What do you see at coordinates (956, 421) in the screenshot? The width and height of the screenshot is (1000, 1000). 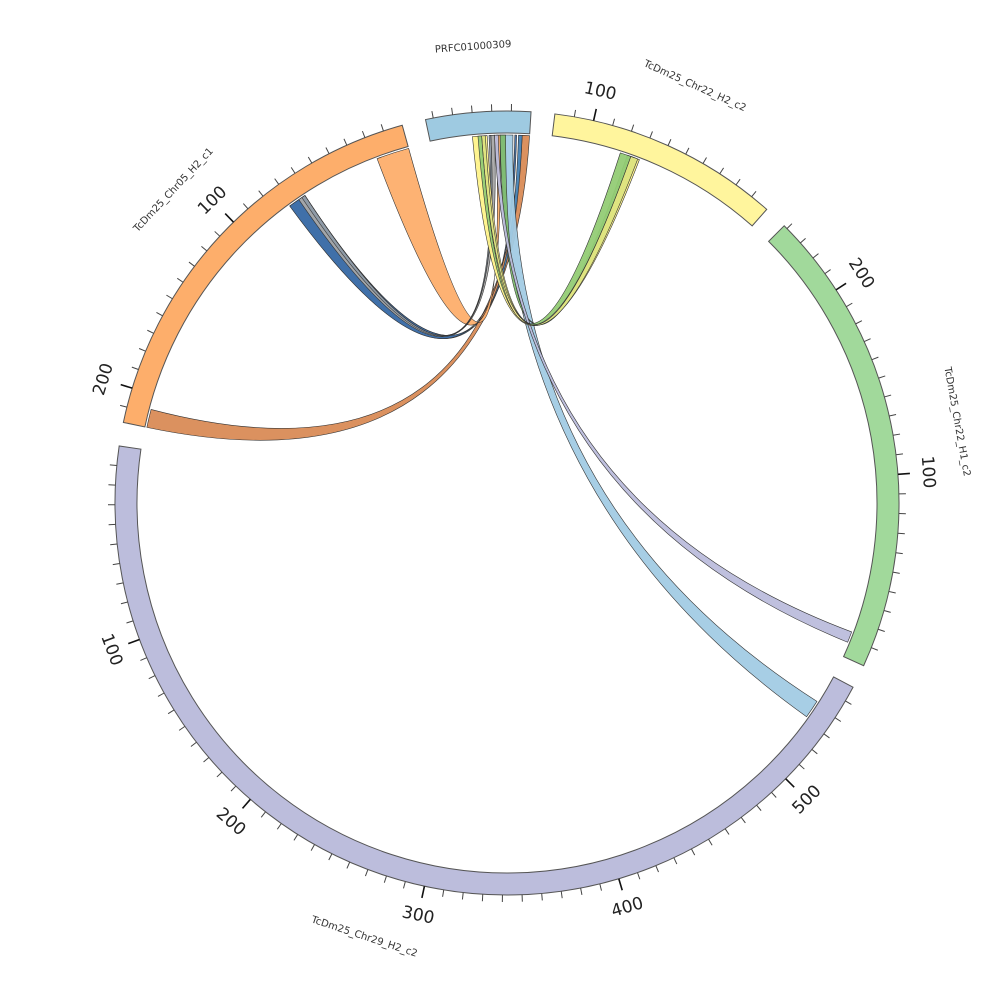 I see `segment-label-chr22h1: TcDm25_Chr22_H1_c2` at bounding box center [956, 421].